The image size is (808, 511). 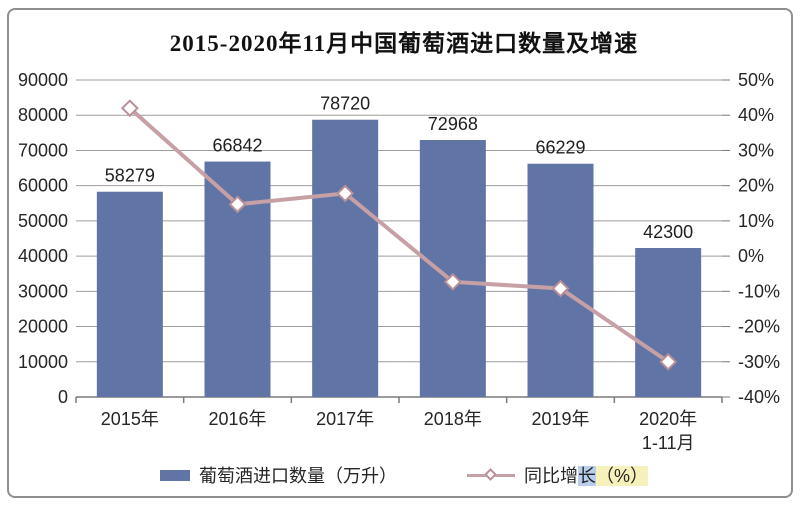 I want to click on bar-2015年, so click(x=129, y=294).